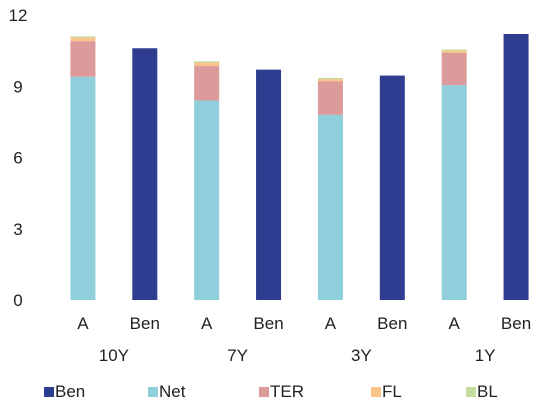 The image size is (547, 403). I want to click on y-tick-label: 3, so click(17, 229).